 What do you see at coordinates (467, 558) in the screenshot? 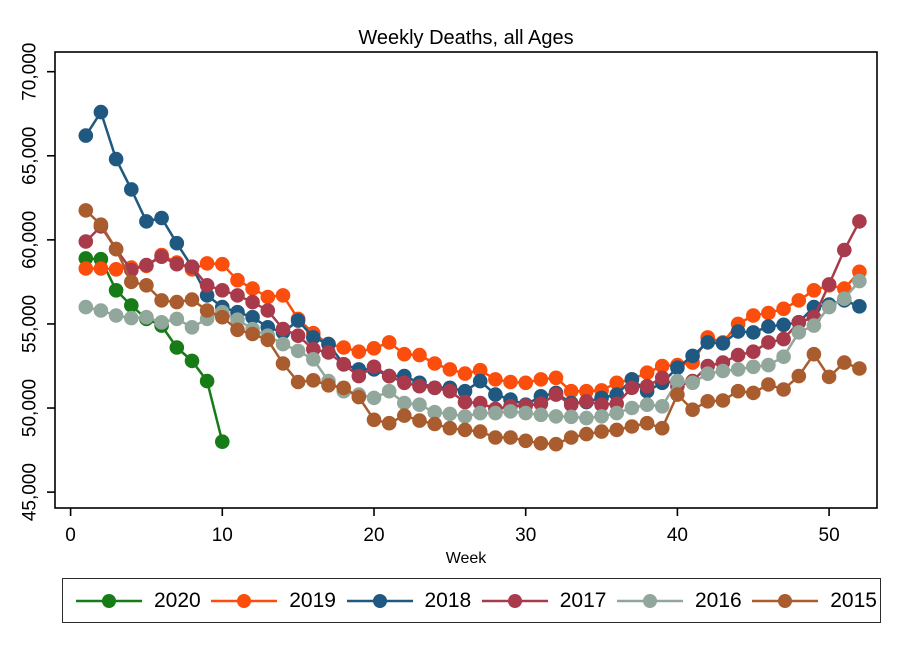
I see `x-axis-label: Week` at bounding box center [467, 558].